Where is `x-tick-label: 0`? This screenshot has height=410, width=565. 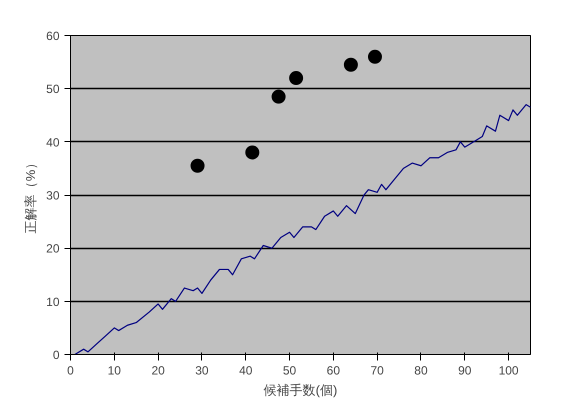 x-tick-label: 0 is located at coordinates (70, 371).